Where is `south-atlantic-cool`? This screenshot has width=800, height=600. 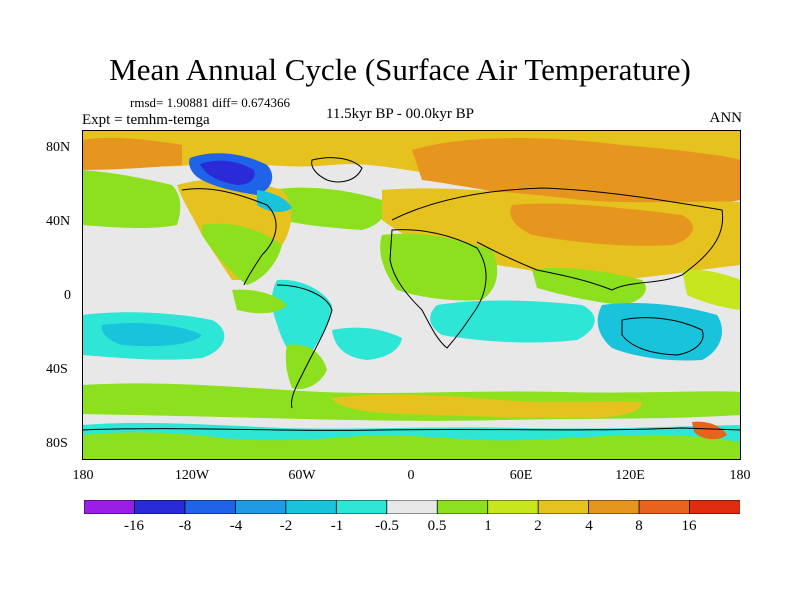 south-atlantic-cool is located at coordinates (367, 343).